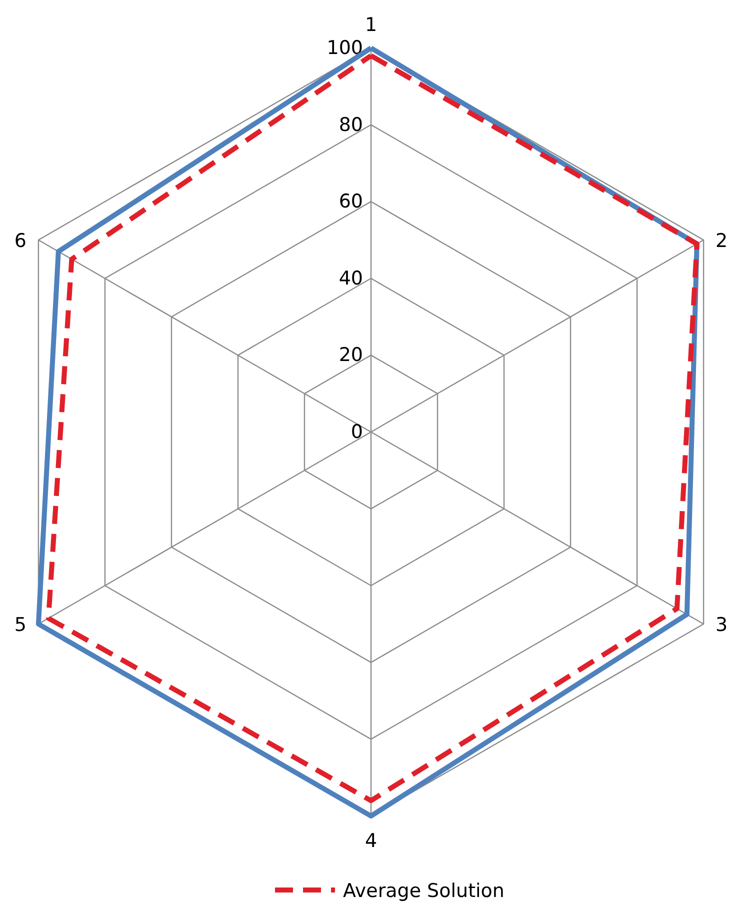 The height and width of the screenshot is (907, 729). What do you see at coordinates (20, 241) in the screenshot?
I see `spoke-label: 6` at bounding box center [20, 241].